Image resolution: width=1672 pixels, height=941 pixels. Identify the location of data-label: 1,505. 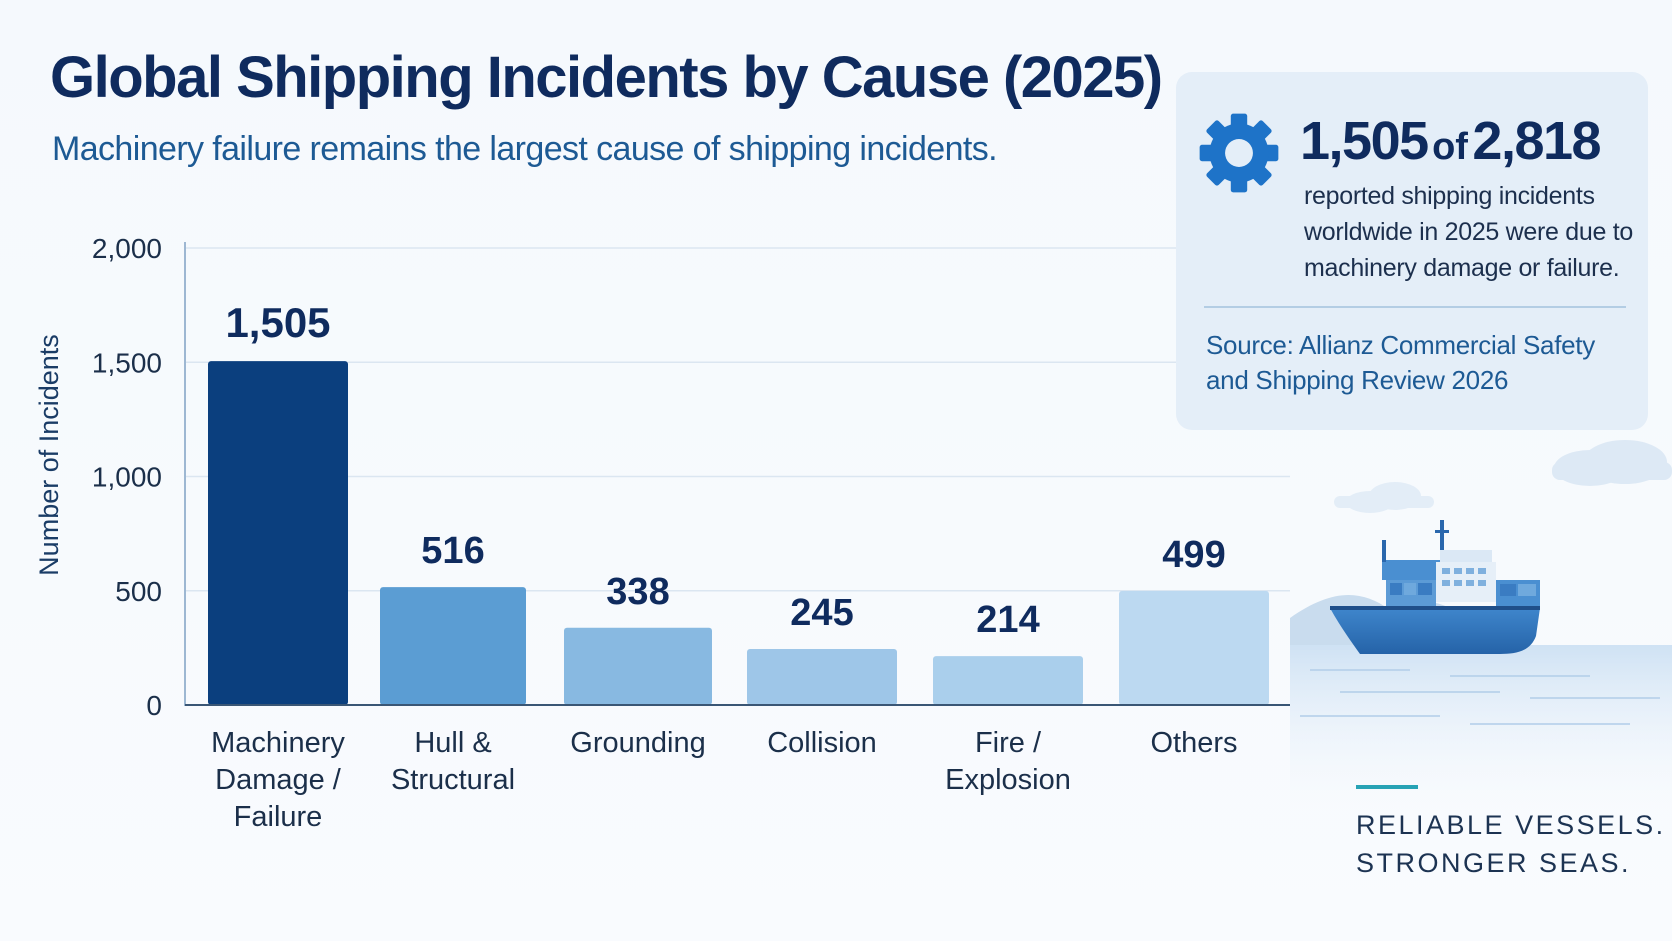
(277, 322).